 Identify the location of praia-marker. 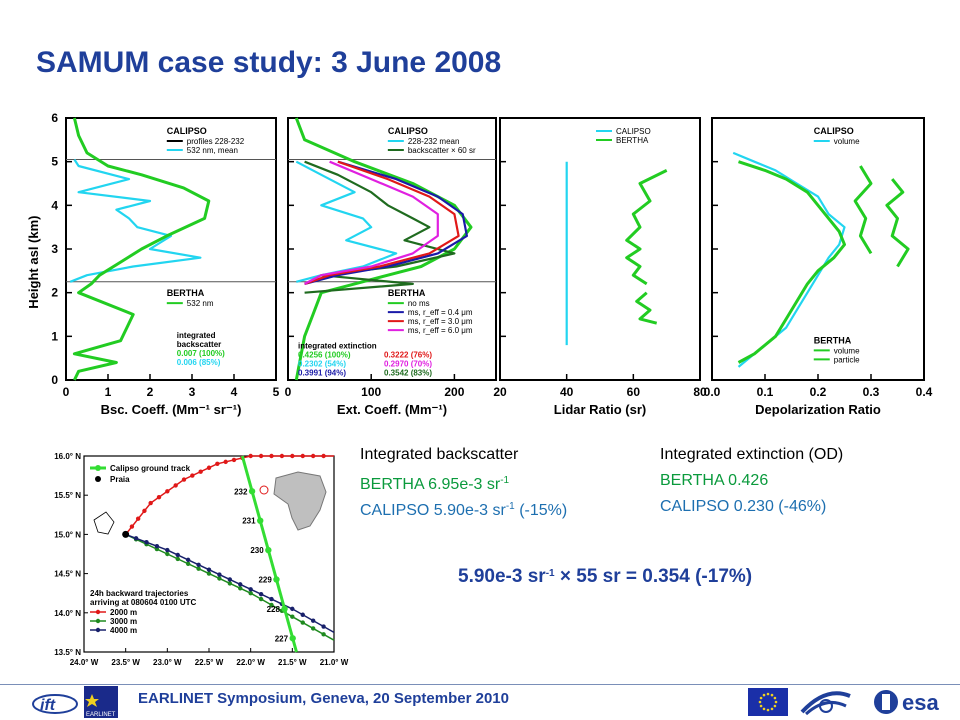
(126, 534).